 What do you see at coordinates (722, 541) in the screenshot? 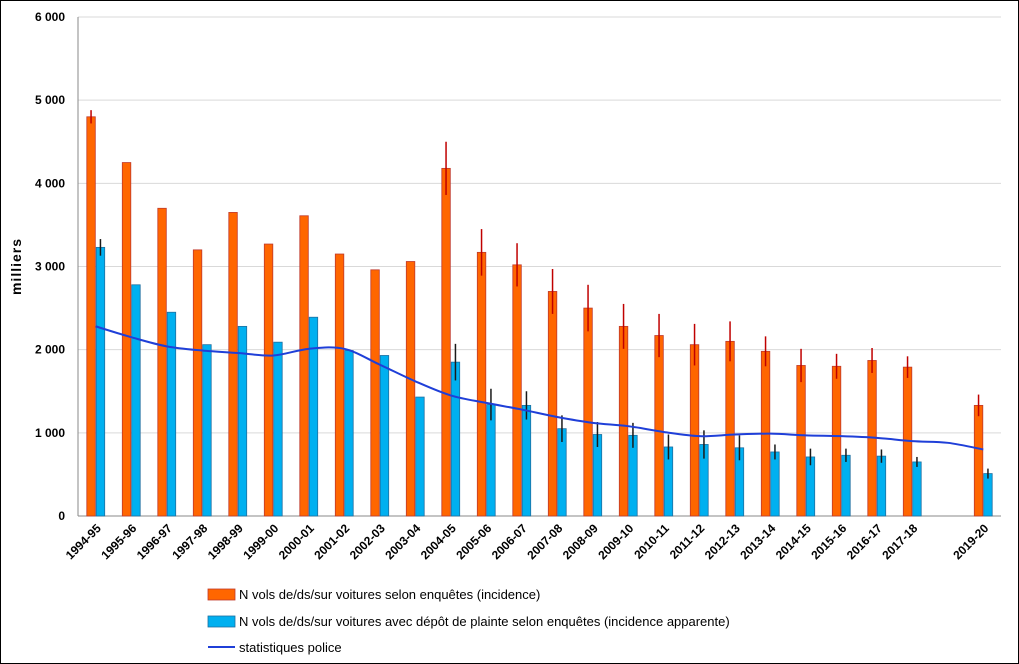
I see `x-tick-label: 2012-13` at bounding box center [722, 541].